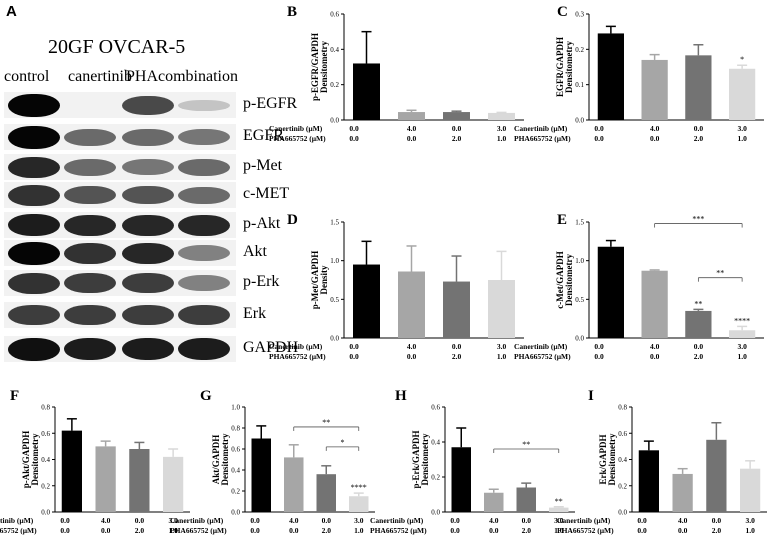 This screenshot has height=539, width=771. What do you see at coordinates (235, 408) in the screenshot?
I see `y-tick-label-g: 1.0` at bounding box center [235, 408].